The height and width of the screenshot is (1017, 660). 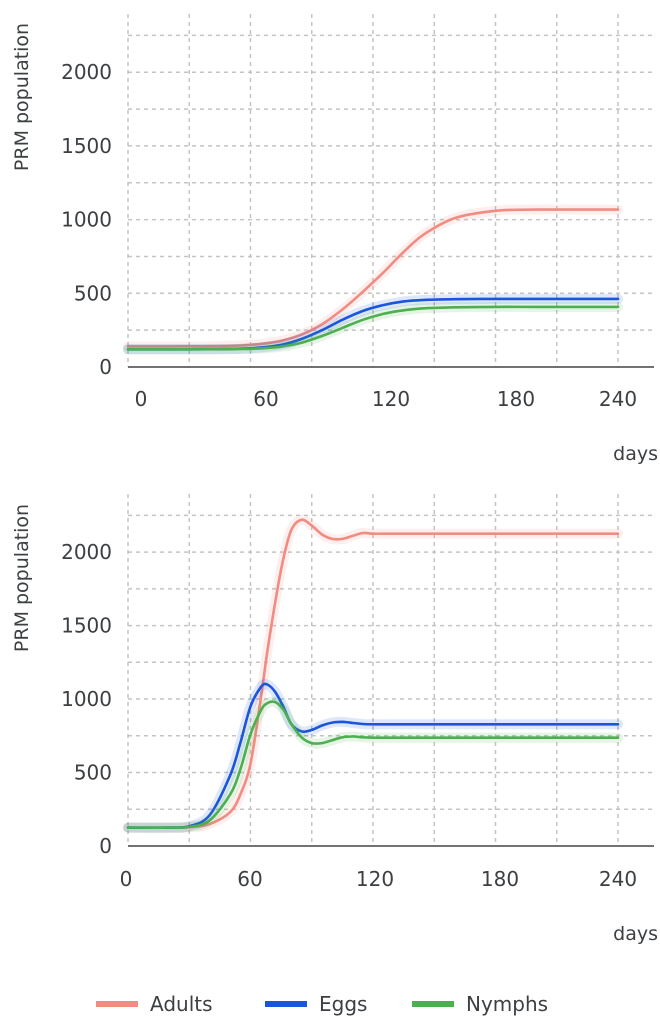 I want to click on legend-label: Adults, so click(x=181, y=1004).